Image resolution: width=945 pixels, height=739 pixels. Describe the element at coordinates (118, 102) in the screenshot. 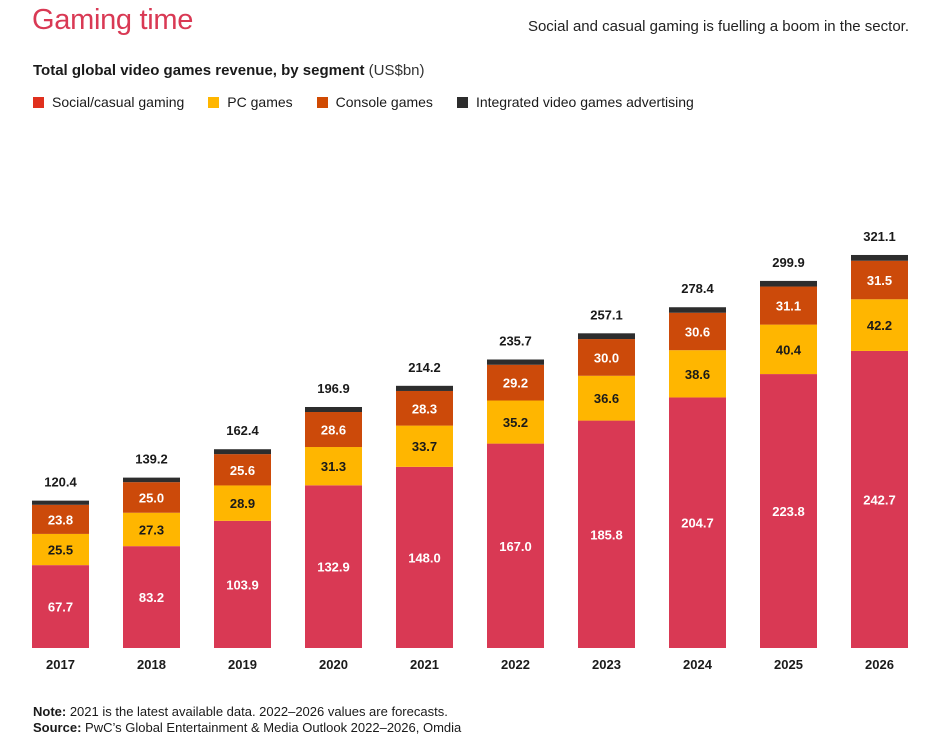

I see `legend-label-social: Social/casual gaming` at that location.